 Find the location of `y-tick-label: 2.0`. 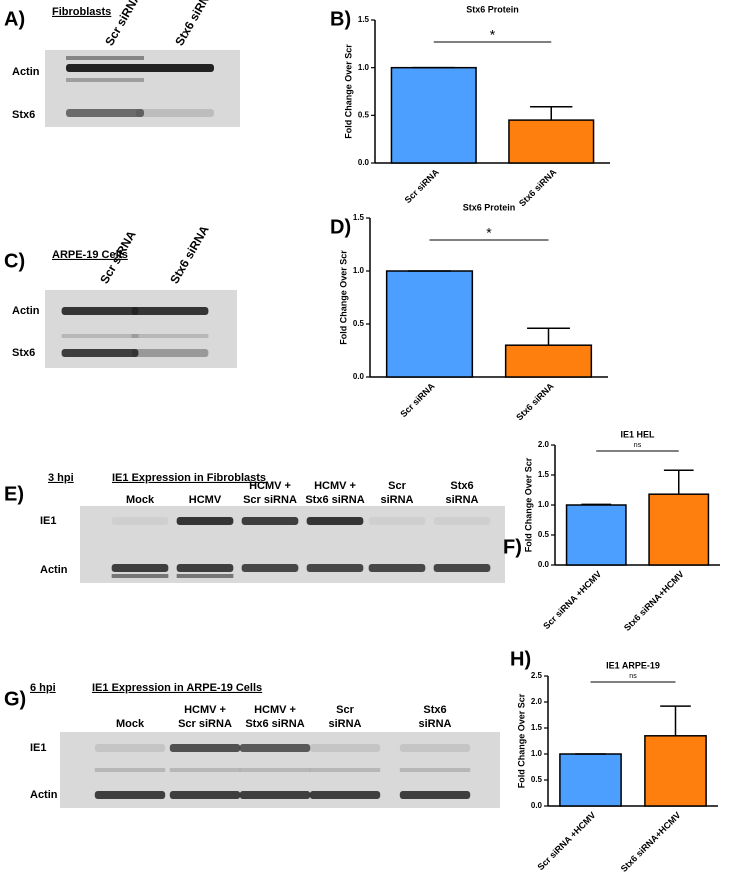

y-tick-label: 2.0 is located at coordinates (544, 444).